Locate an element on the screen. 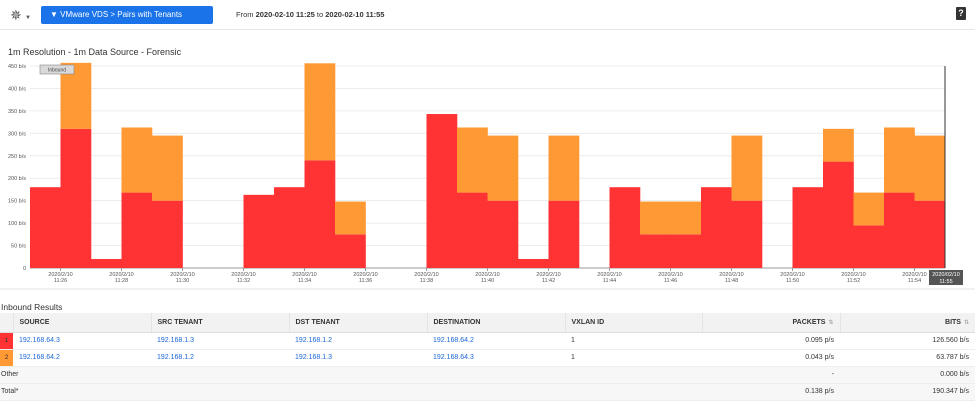 The height and width of the screenshot is (407, 975). total-label: Total* is located at coordinates (351, 392).